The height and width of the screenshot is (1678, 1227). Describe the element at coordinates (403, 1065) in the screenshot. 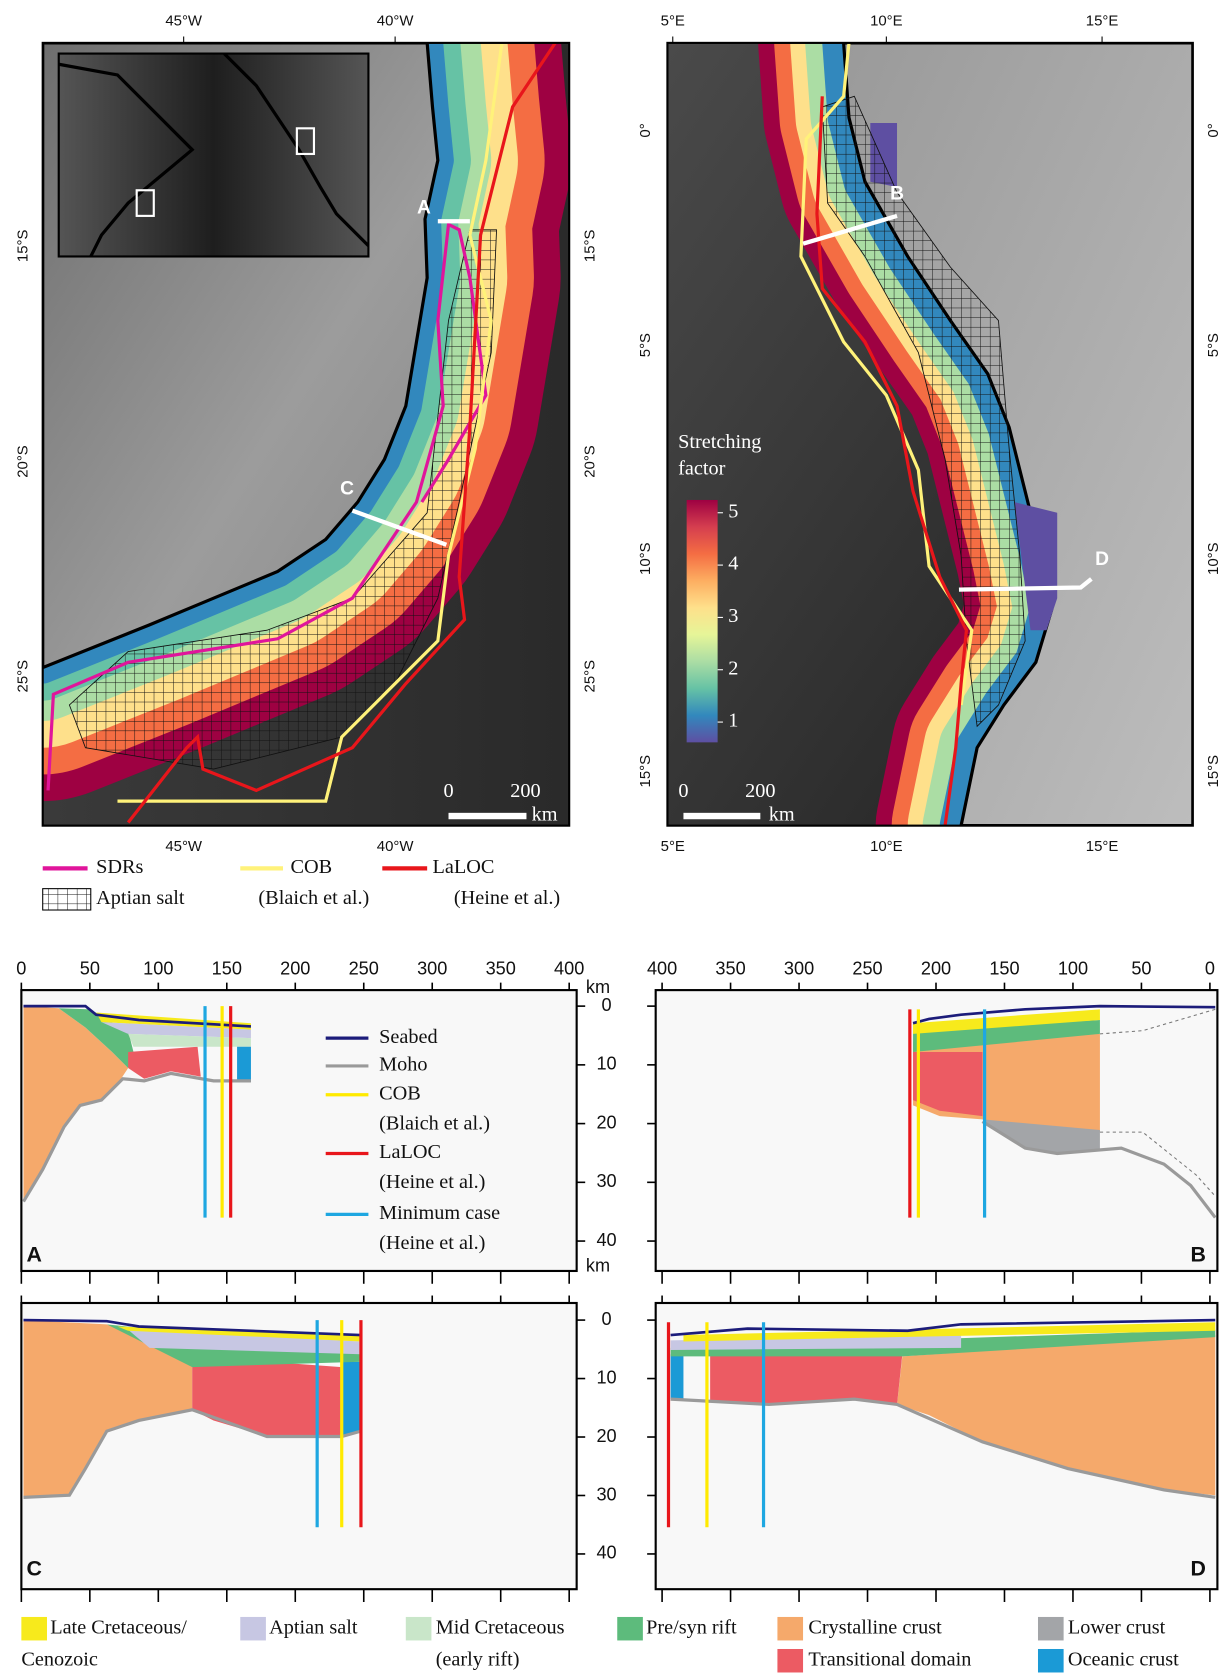

I see `legend-label: Moho` at that location.